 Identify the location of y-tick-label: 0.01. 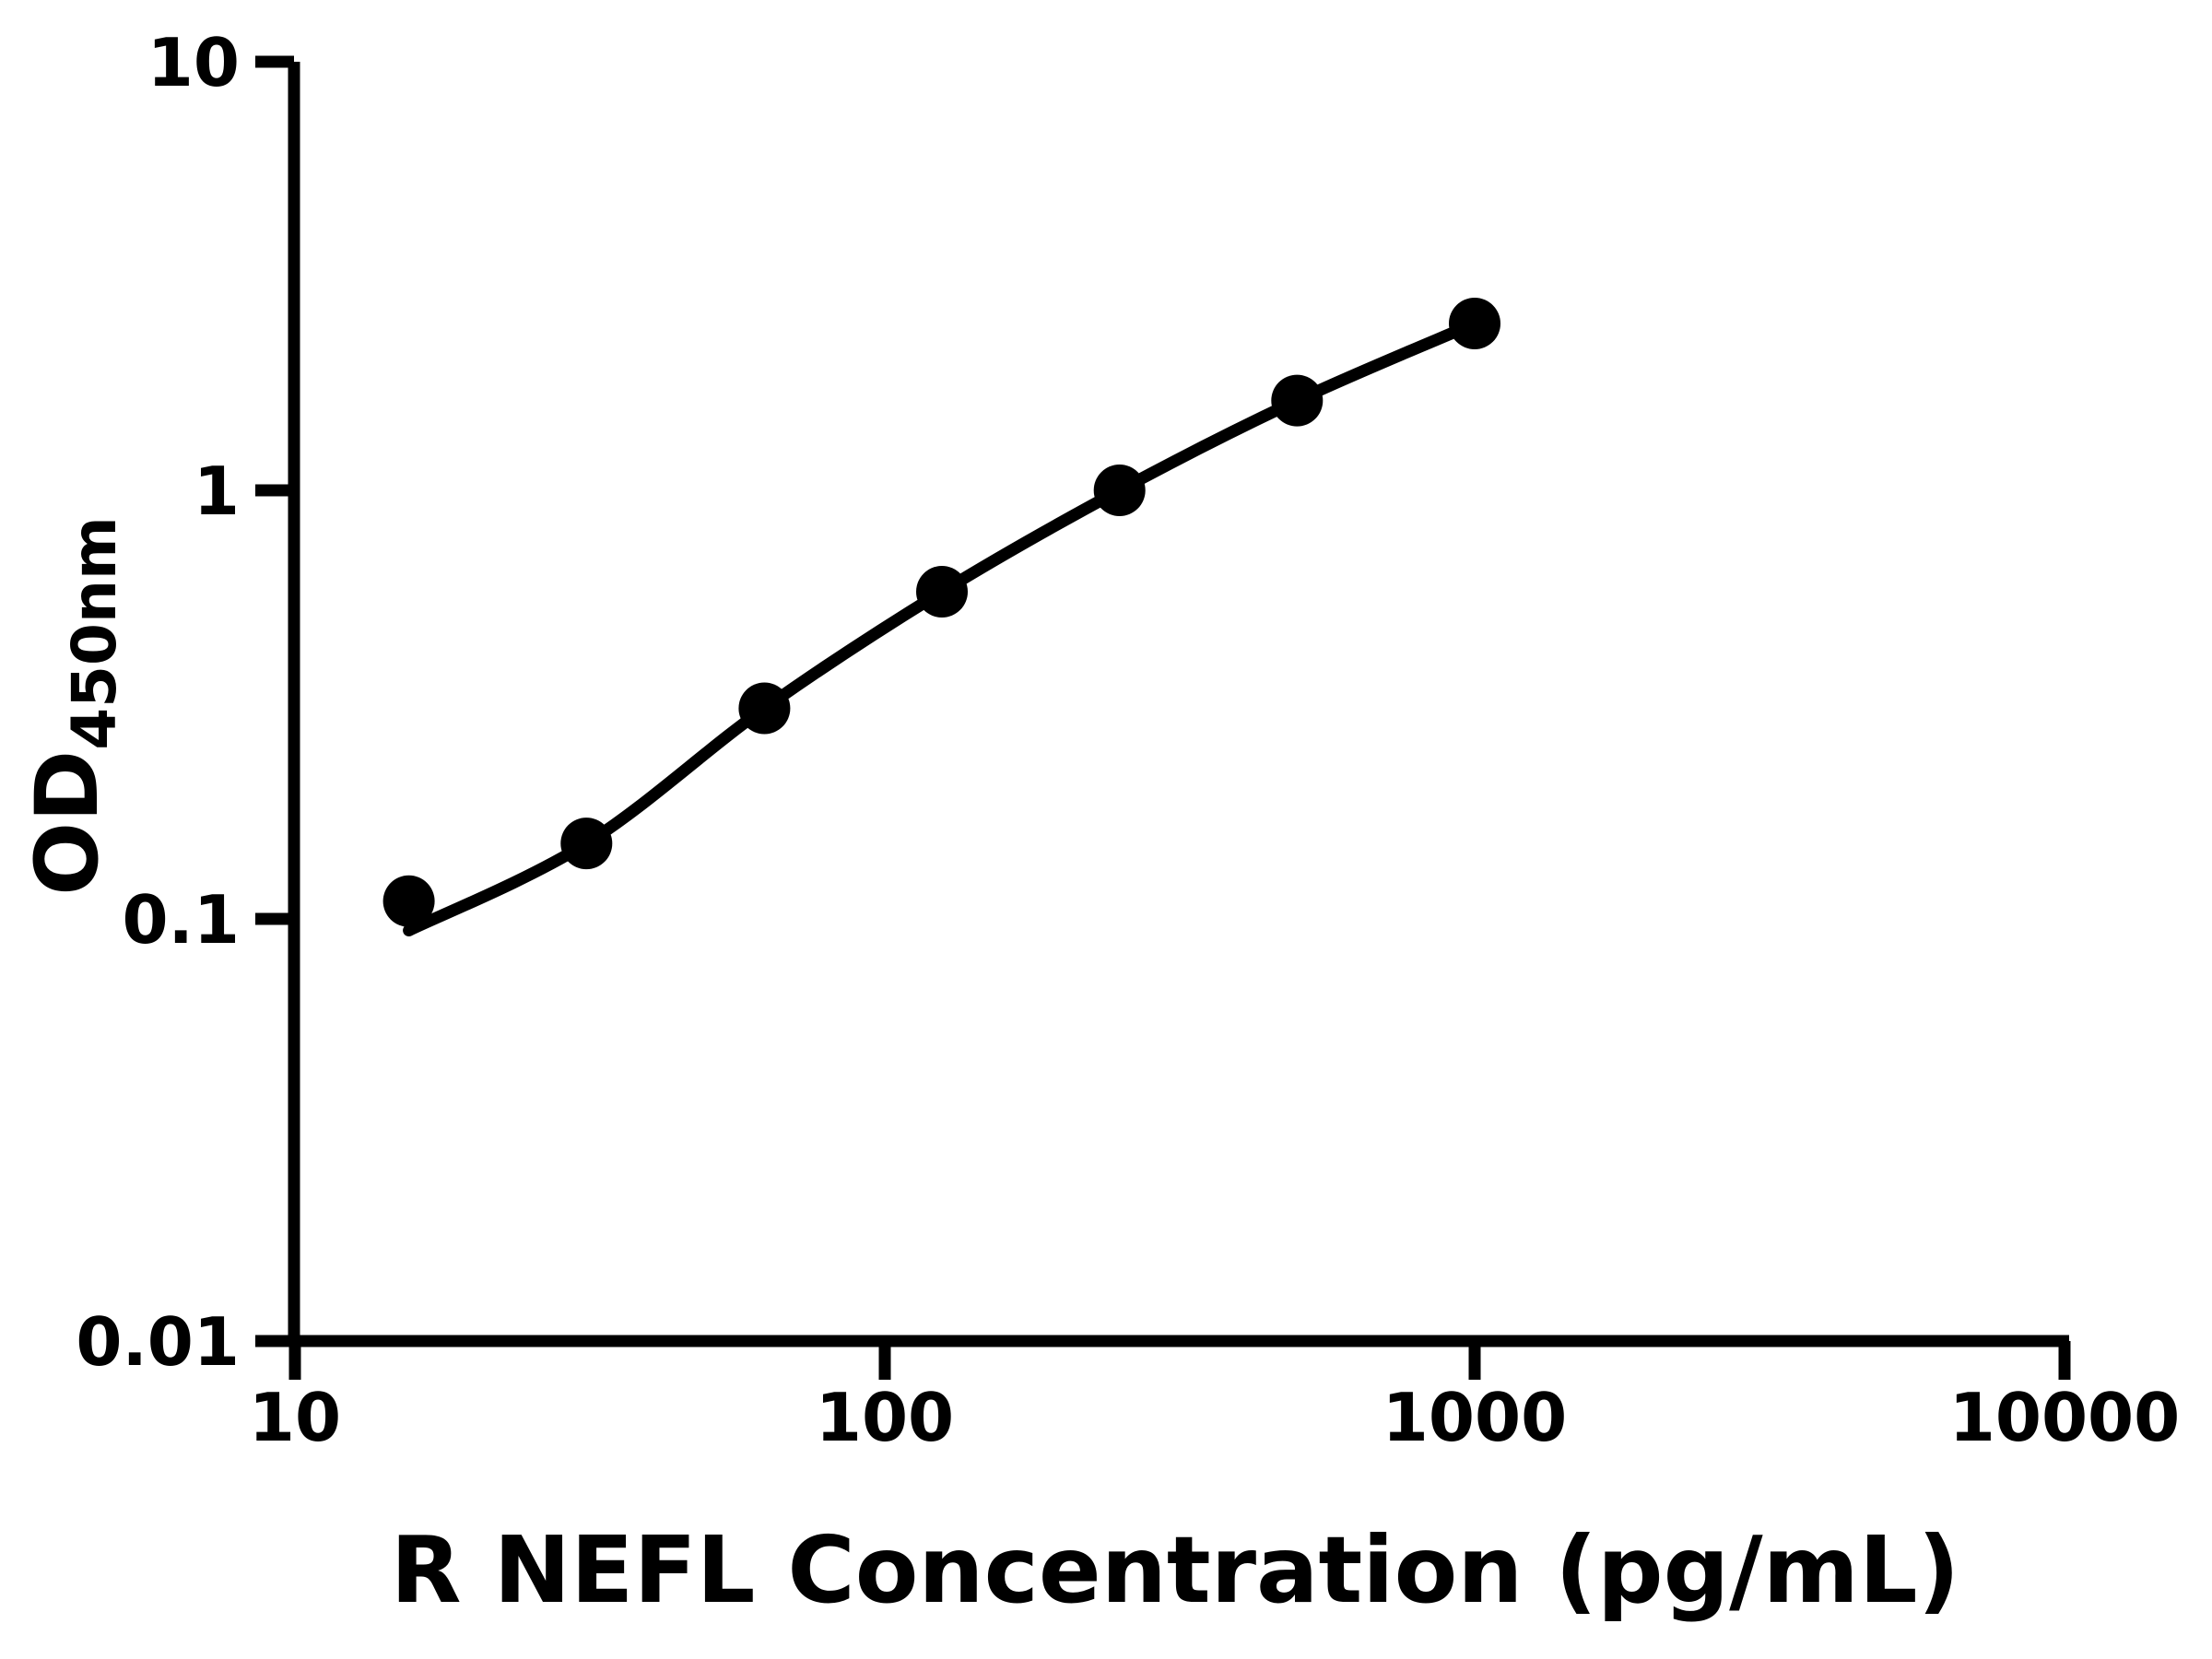
(158, 1342).